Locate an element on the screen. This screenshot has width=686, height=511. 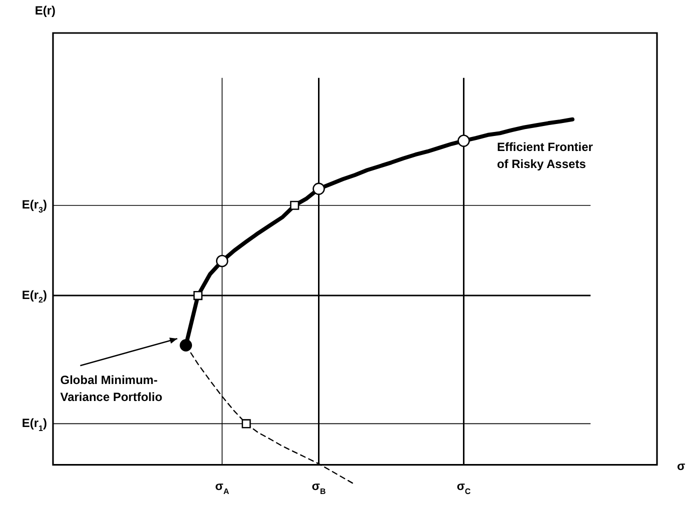
x-axis-title: σ is located at coordinates (681, 466).